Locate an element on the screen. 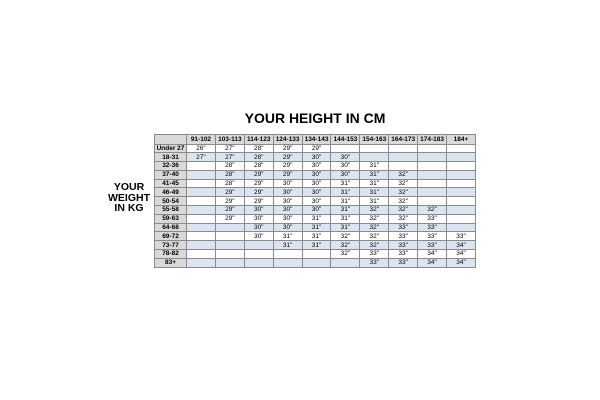 This screenshot has height=400, width=600. table-row: 50-54 29" 29" 30" 30" 31" 31" 32" is located at coordinates (315, 201).